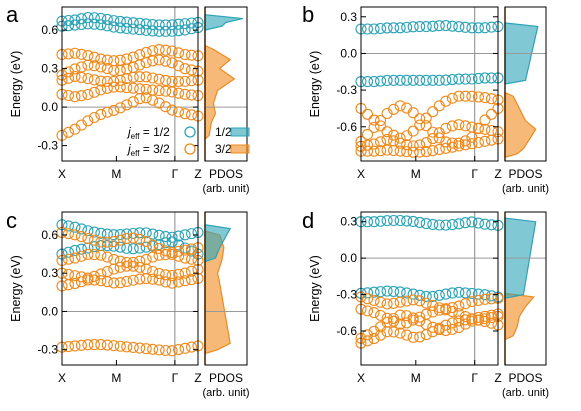 The height and width of the screenshot is (411, 581). What do you see at coordinates (226, 174) in the screenshot?
I see `pdos-label: PDOS` at bounding box center [226, 174].